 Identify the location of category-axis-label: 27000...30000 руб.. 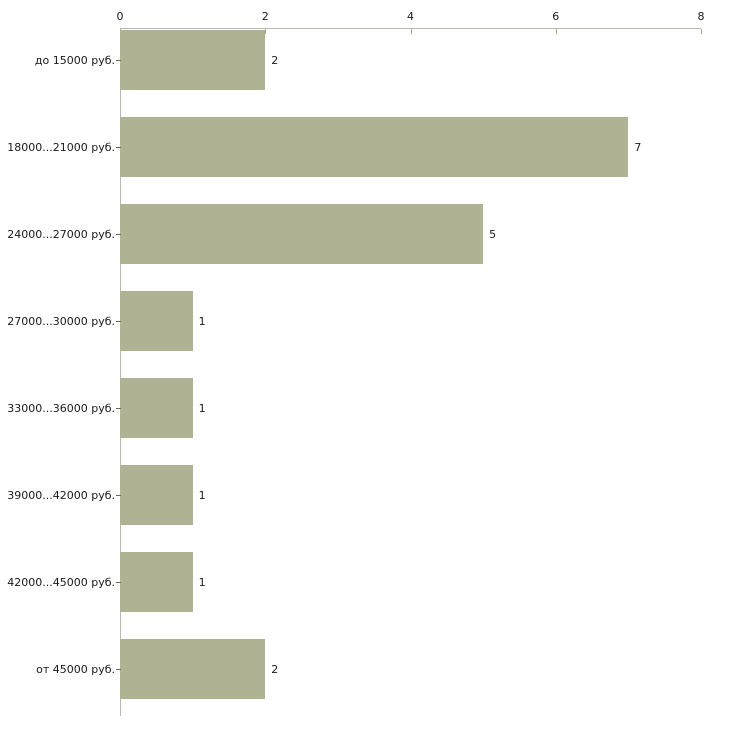
(61, 321).